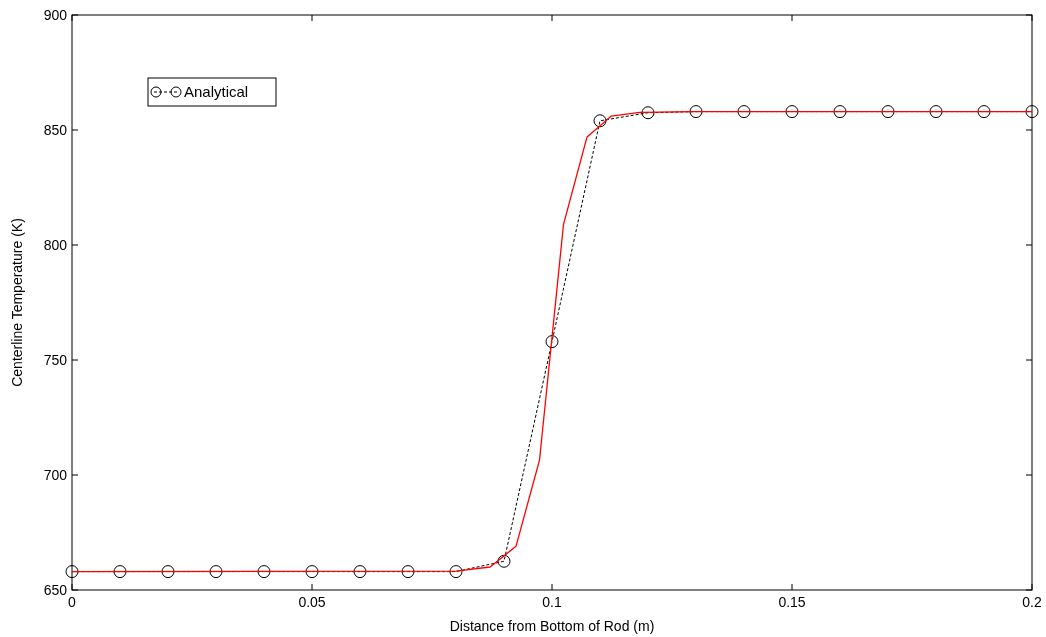 The image size is (1046, 637). Describe the element at coordinates (1032, 602) in the screenshot. I see `x-tick-label: 0.2` at that location.